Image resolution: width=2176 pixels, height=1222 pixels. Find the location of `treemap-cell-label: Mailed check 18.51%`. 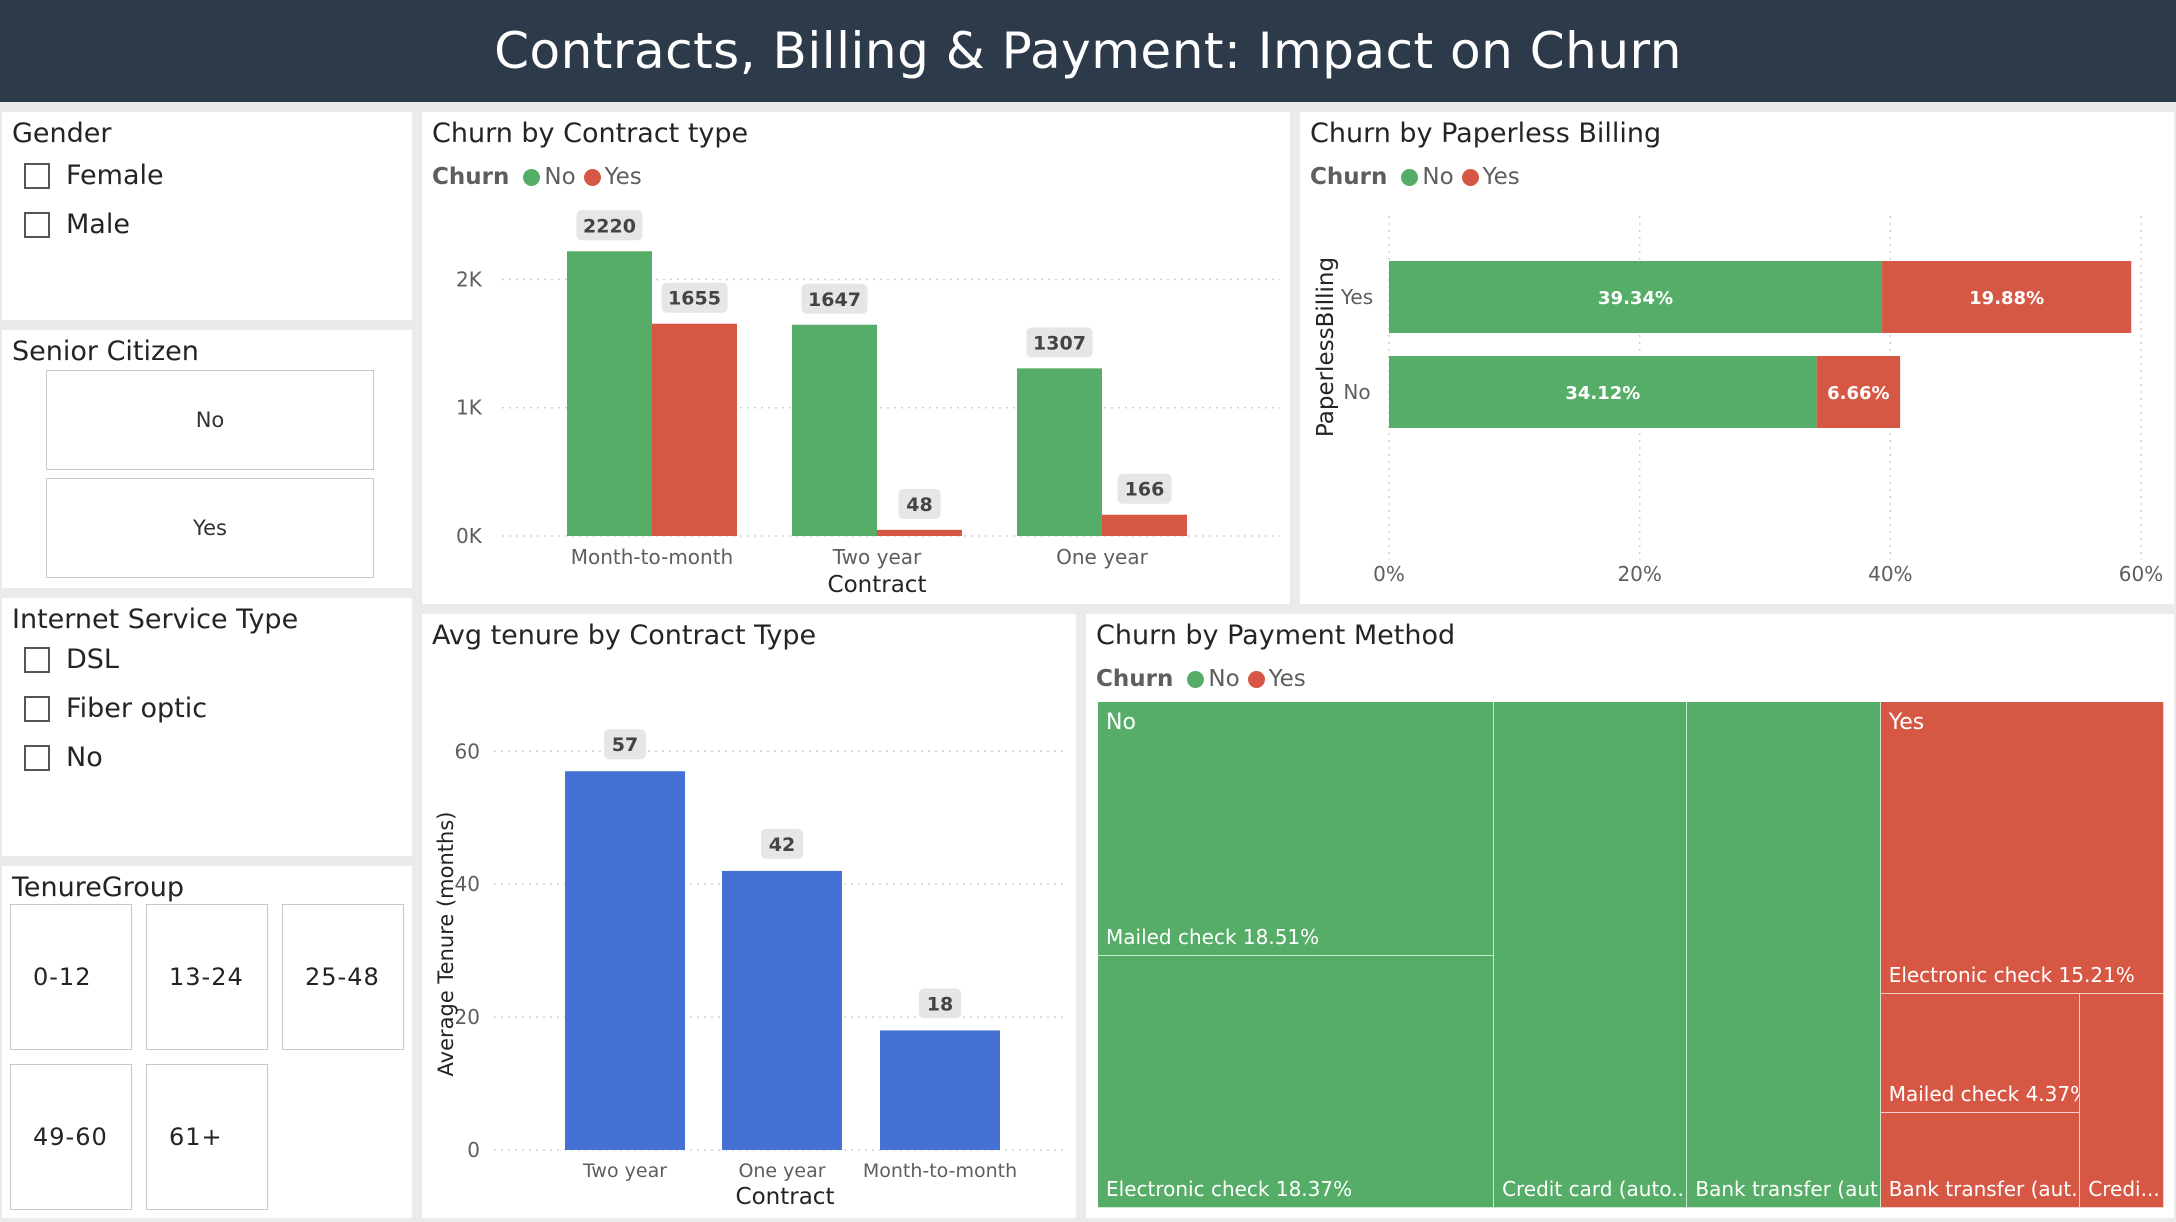

treemap-cell-label: Mailed check 18.51% is located at coordinates (1213, 936).